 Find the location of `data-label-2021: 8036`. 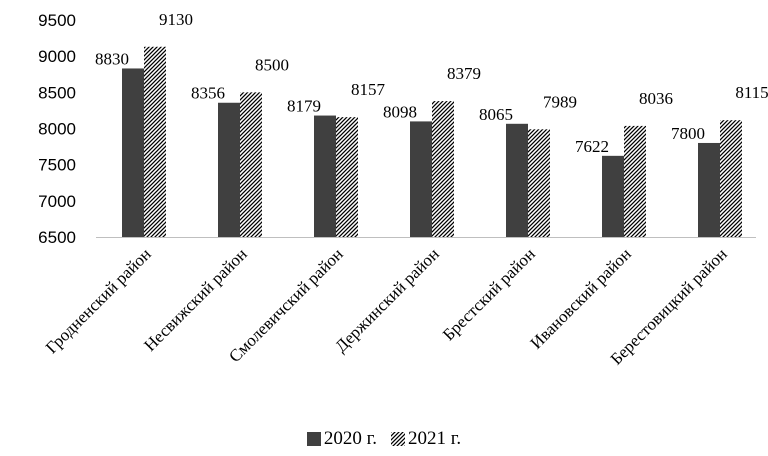

data-label-2021: 8036 is located at coordinates (656, 98).